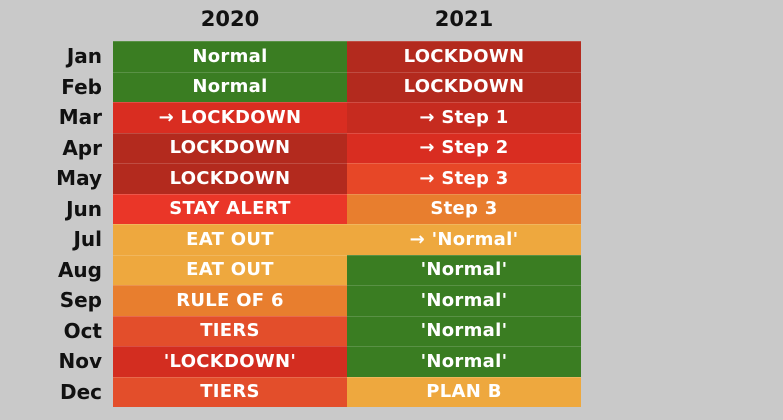 Image resolution: width=783 pixels, height=420 pixels. Describe the element at coordinates (230, 208) in the screenshot. I see `cell-2020-jun: STAY ALERT` at that location.